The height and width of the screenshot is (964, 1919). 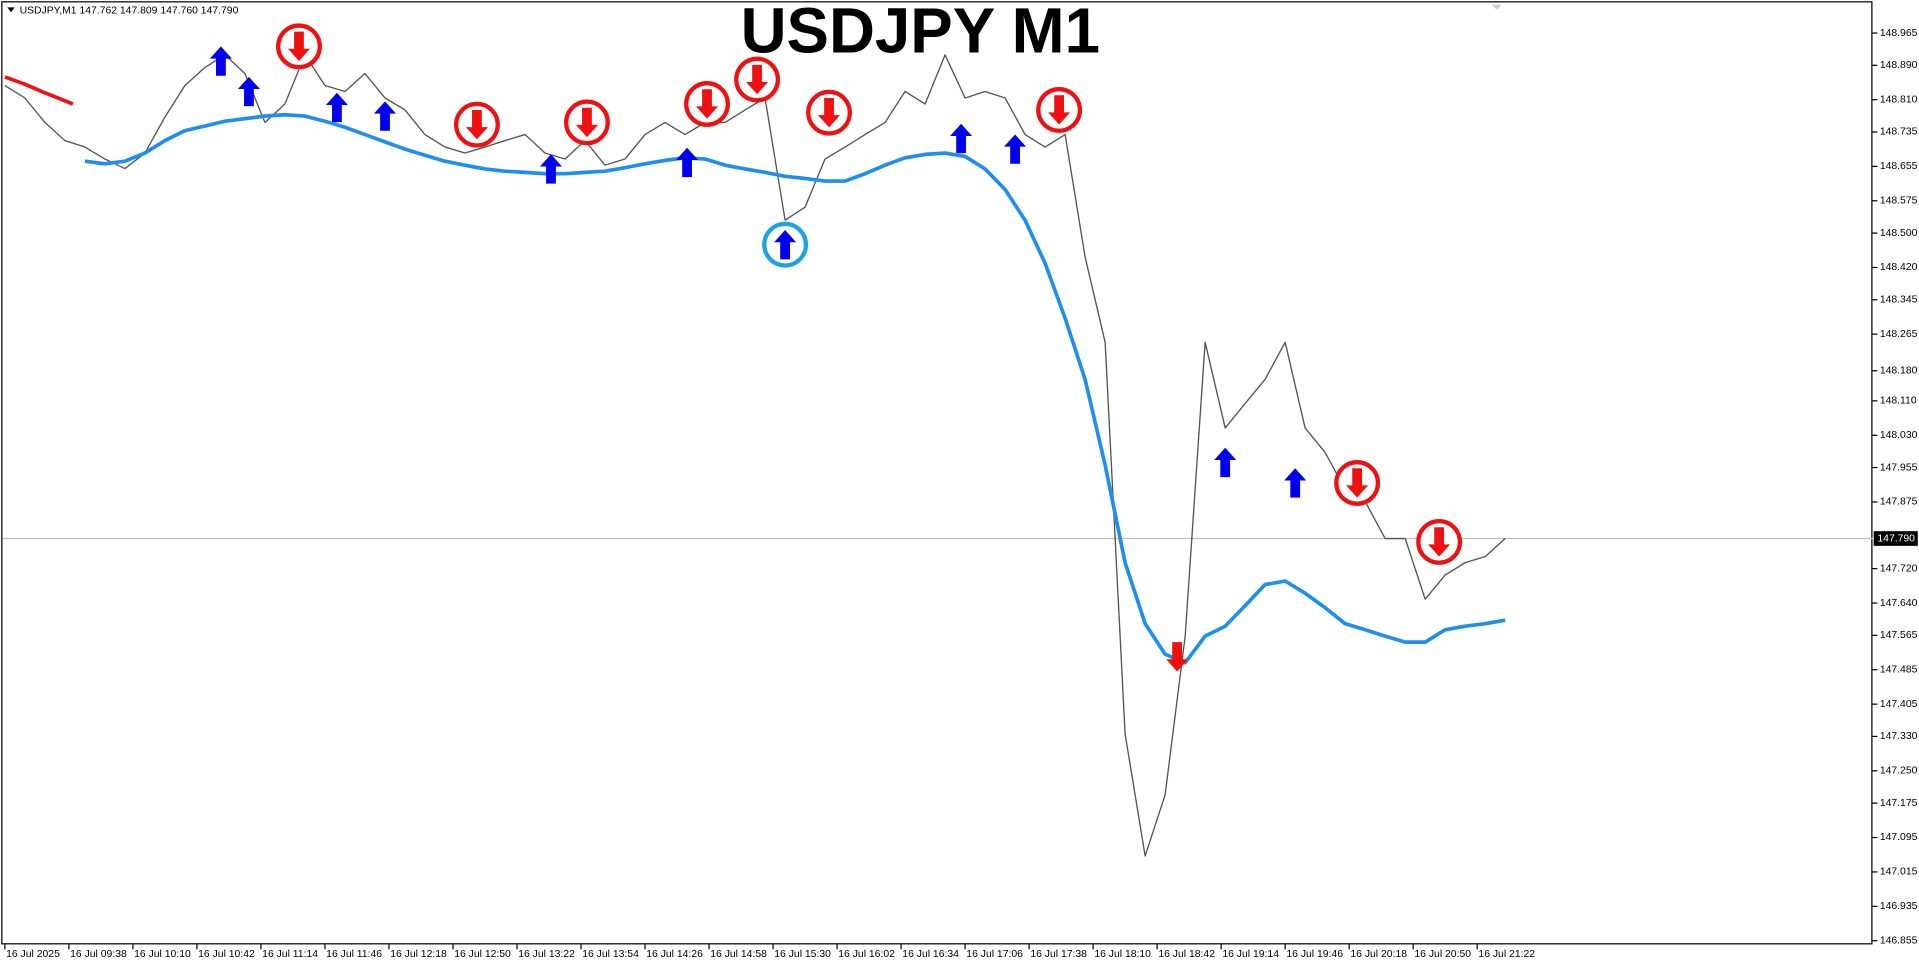 I want to click on y-tick-label: 147.250, so click(x=1899, y=771).